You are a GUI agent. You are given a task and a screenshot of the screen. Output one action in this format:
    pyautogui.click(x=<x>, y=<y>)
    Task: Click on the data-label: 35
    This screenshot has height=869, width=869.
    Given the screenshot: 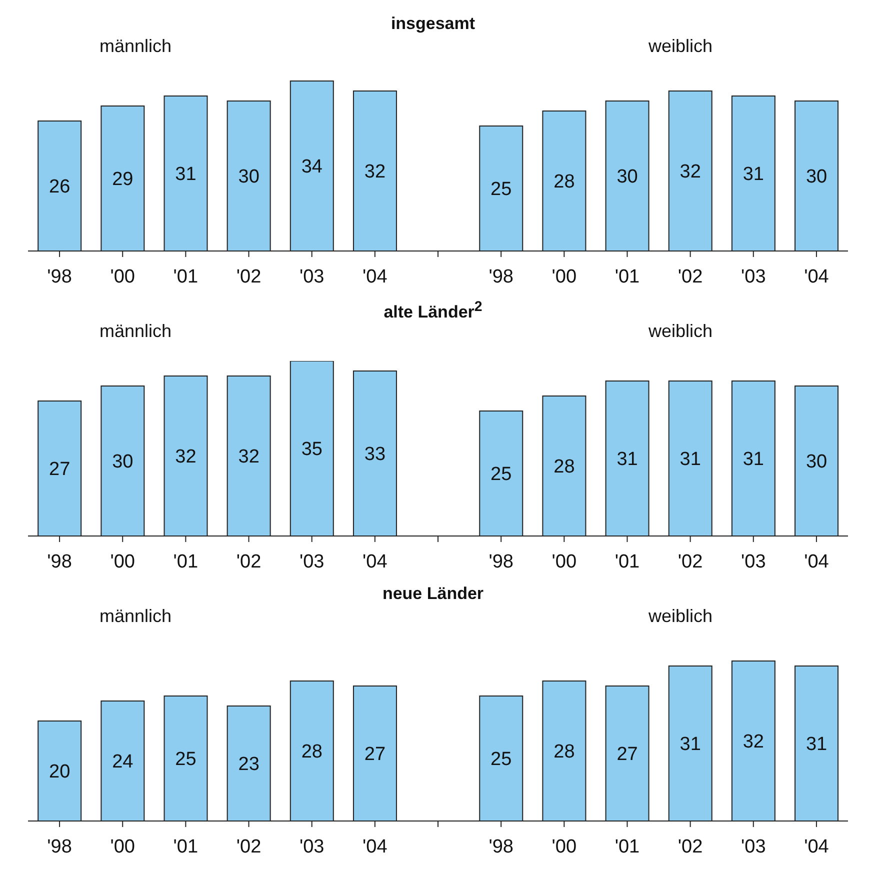 What is the action you would take?
    pyautogui.click(x=311, y=449)
    